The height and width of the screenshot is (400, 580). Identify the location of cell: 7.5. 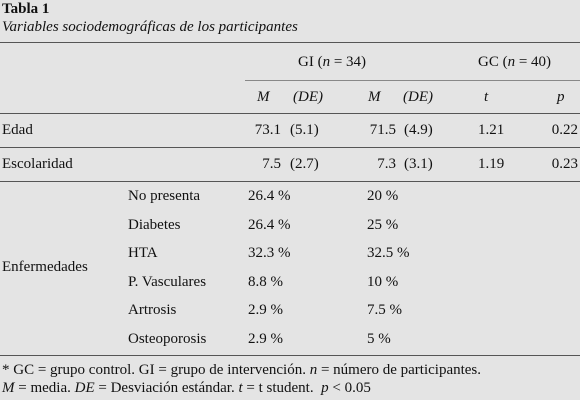
(271, 164).